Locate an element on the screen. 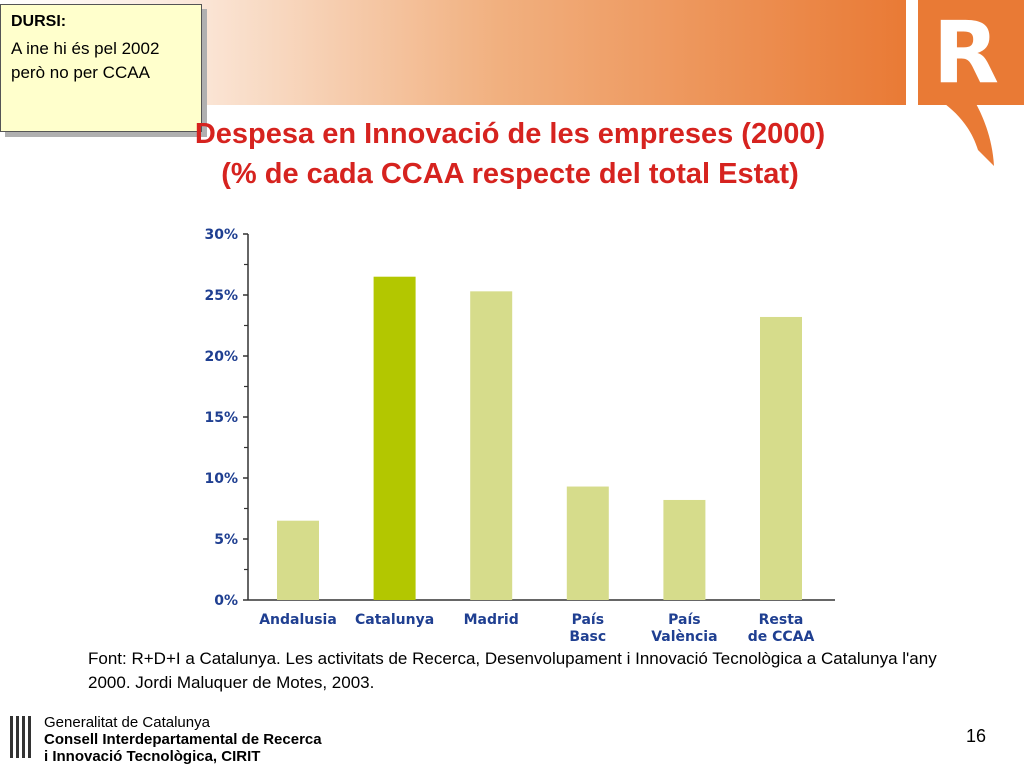  footer-line2: Consell Interdepartamental de Recerca is located at coordinates (183, 739).